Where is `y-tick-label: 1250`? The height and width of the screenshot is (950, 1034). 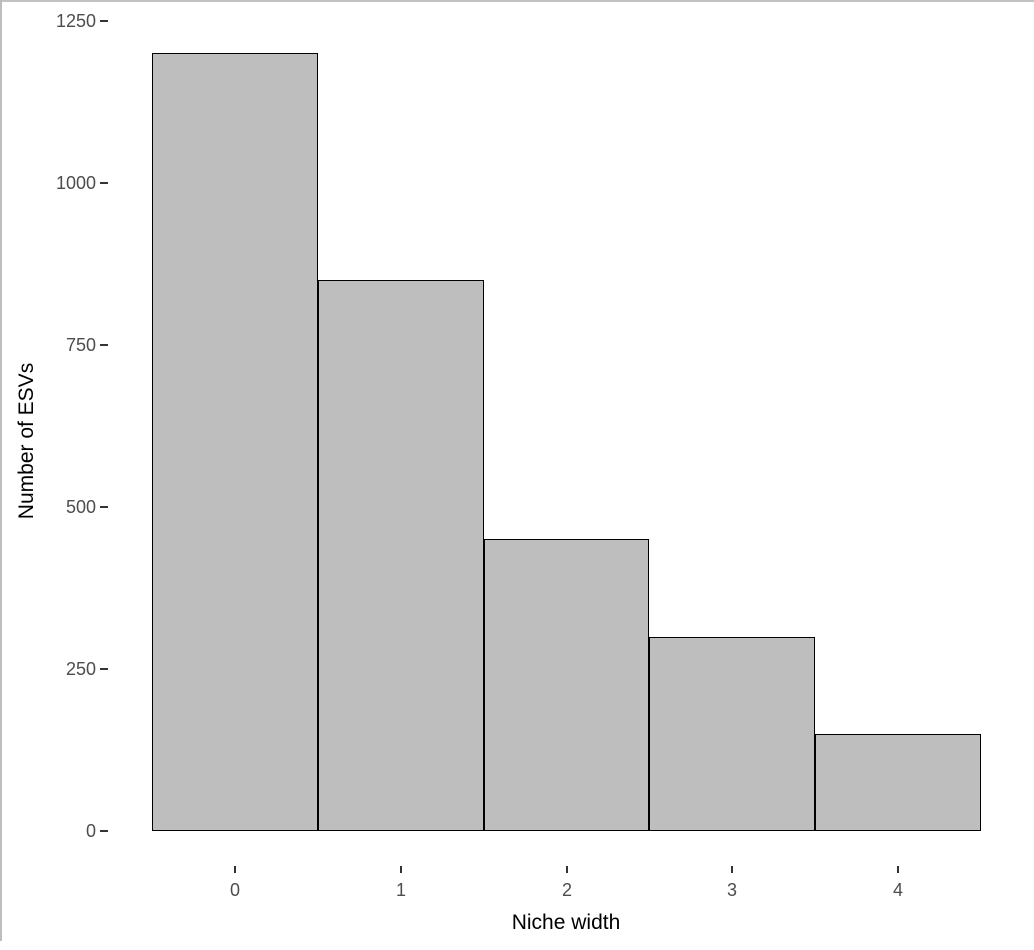
y-tick-label: 1250 is located at coordinates (75, 21).